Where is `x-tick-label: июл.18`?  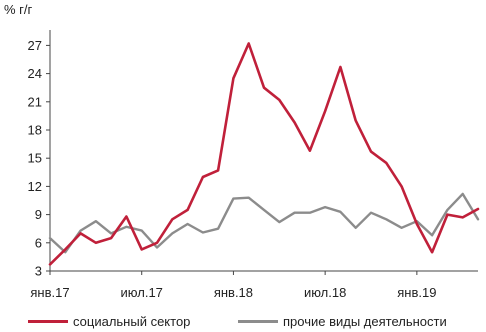
x-tick-label: июл.18 is located at coordinates (325, 292).